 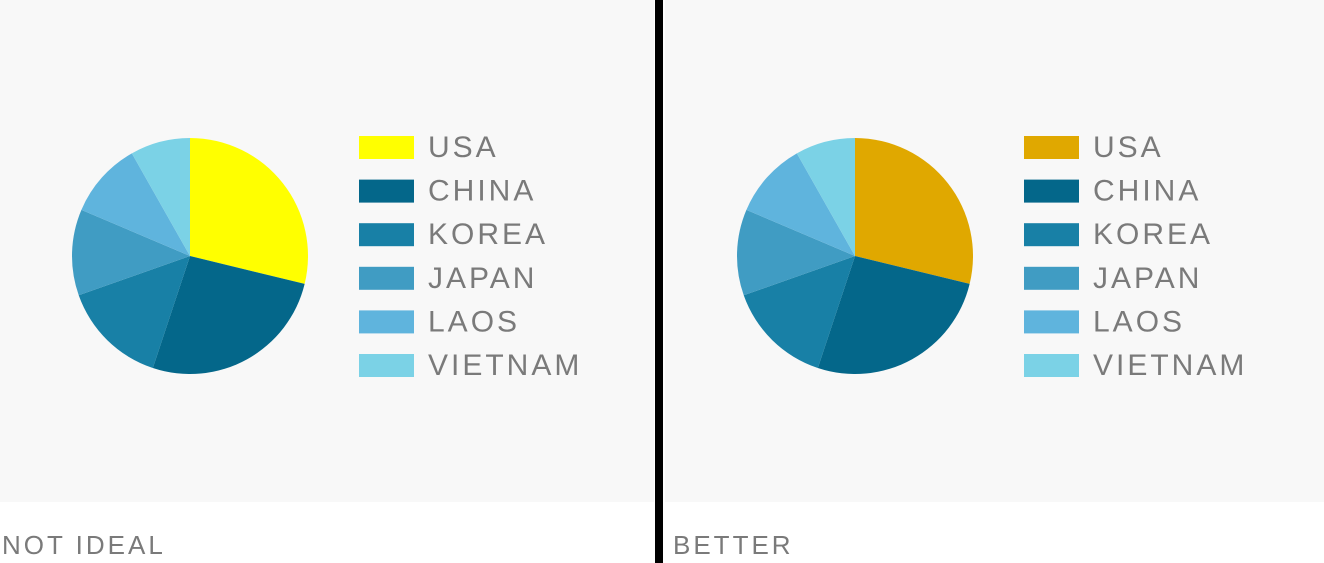 I want to click on caption-not-ideal: NOT IDEAL, so click(x=84, y=545).